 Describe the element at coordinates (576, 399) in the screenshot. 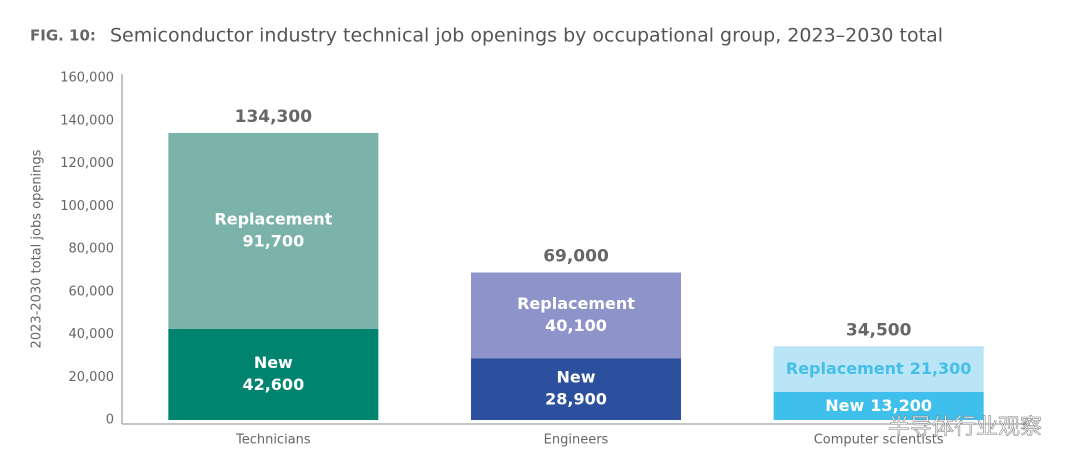

I see `segment-value: 28,900` at that location.